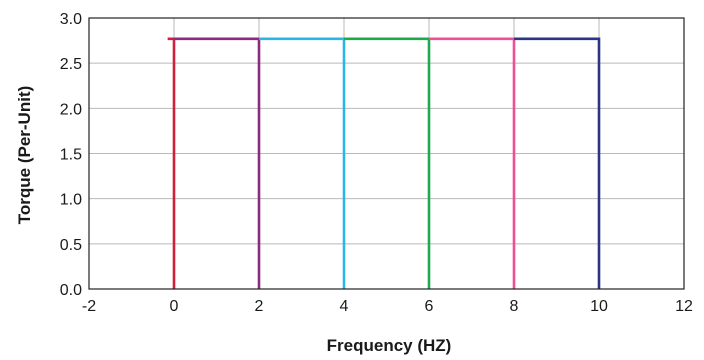 The width and height of the screenshot is (704, 360). Describe the element at coordinates (89, 306) in the screenshot. I see `x-tick-label: -2` at that location.